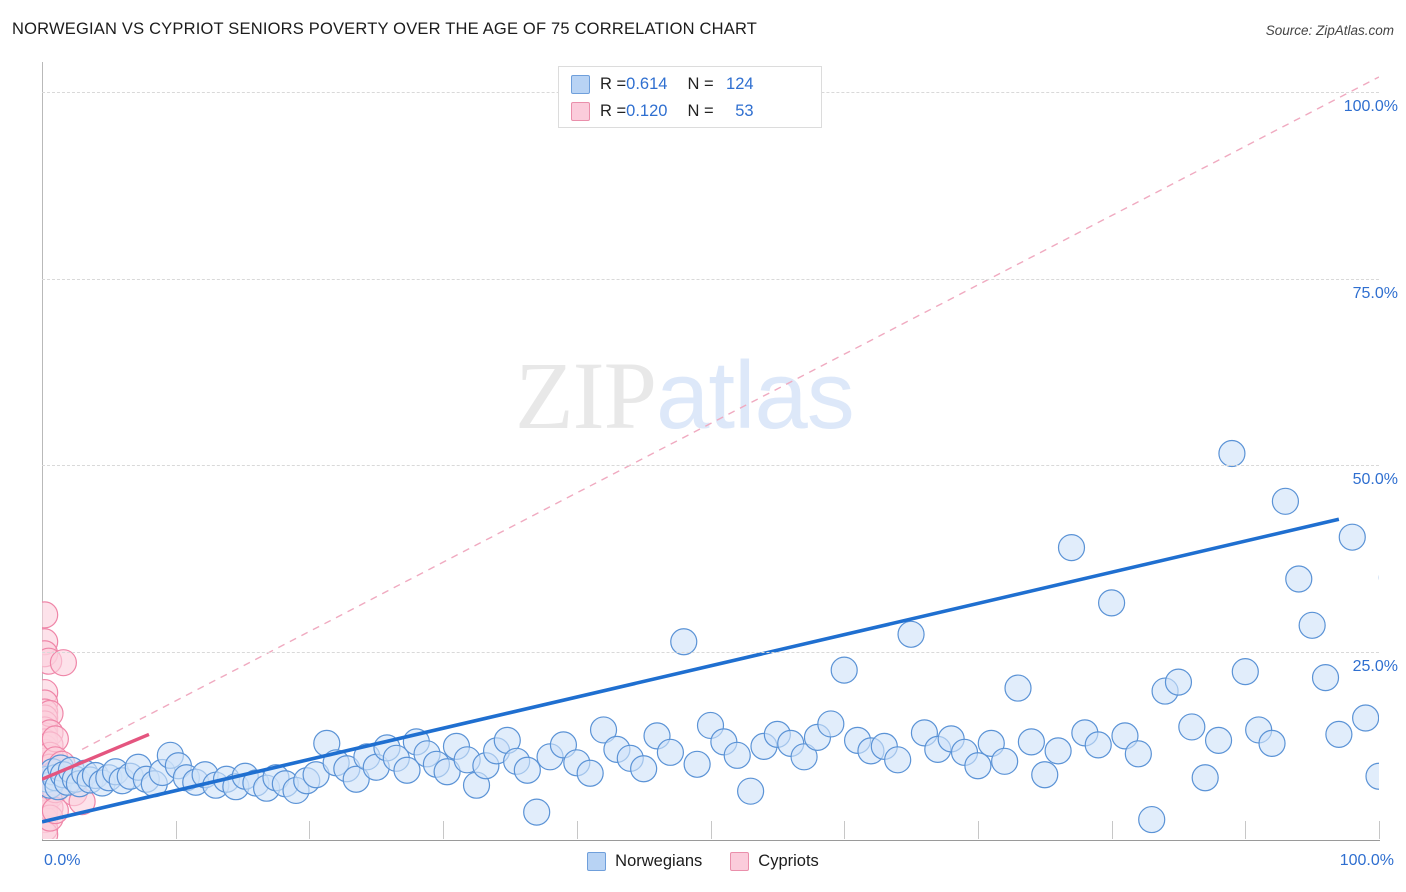 The height and width of the screenshot is (892, 1406). I want to click on stats-row: R = 0.614 N = 124, so click(691, 84).